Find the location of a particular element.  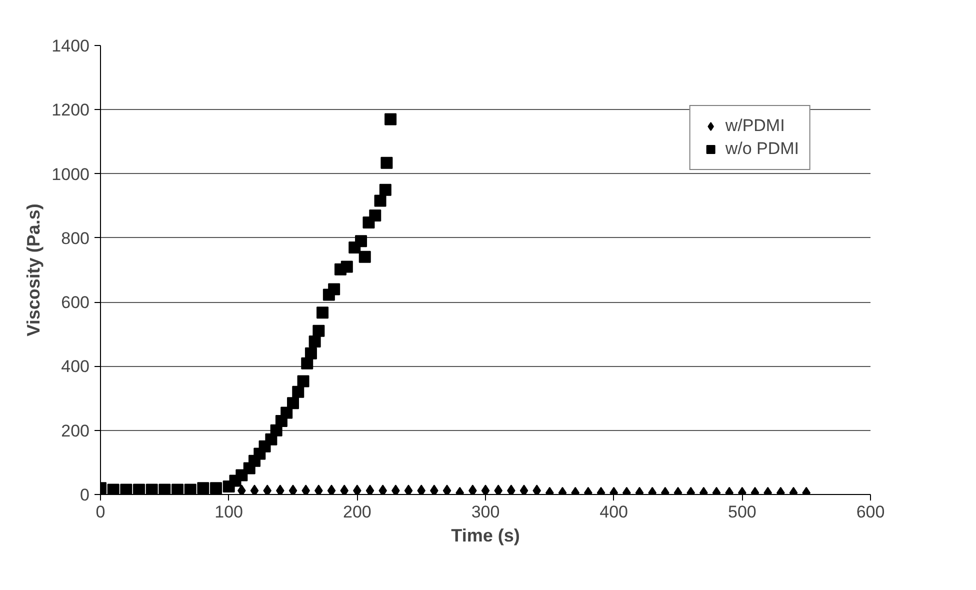

y-tick-label: 0 is located at coordinates (85, 495).